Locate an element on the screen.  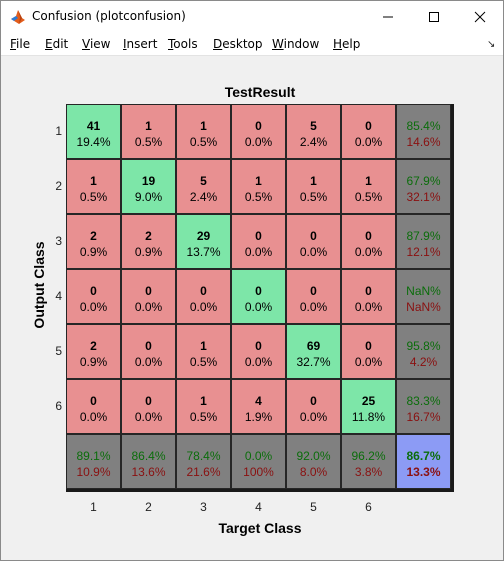
row-accuracy: 83.3% is located at coordinates (423, 401).